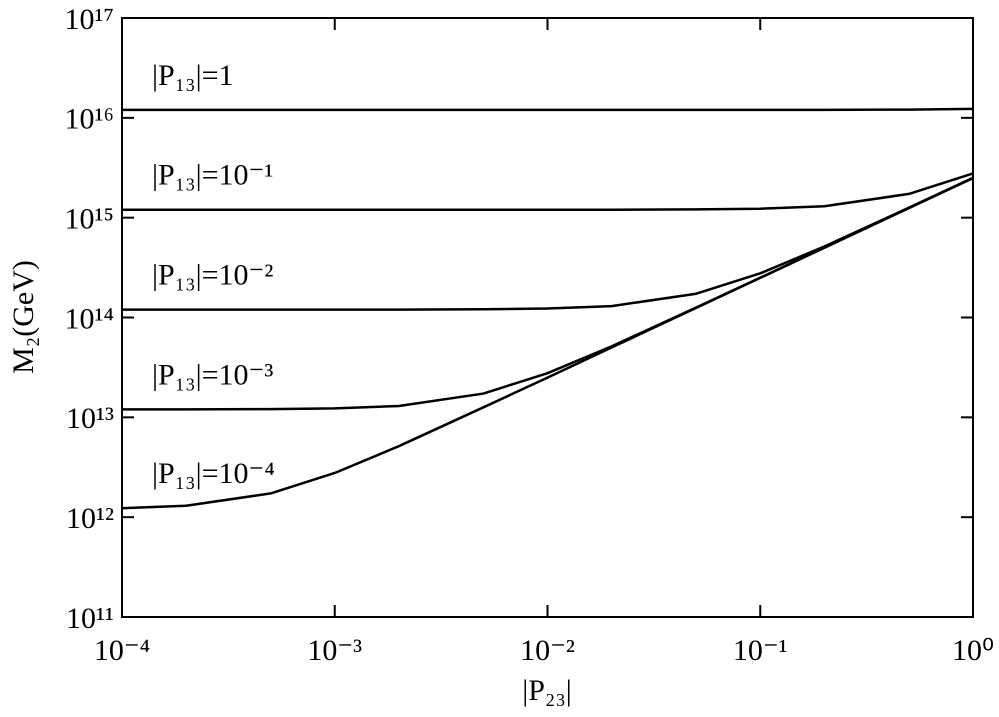 This screenshot has width=999, height=717. I want to click on y-tick-label: 10¹⁶, so click(89, 119).